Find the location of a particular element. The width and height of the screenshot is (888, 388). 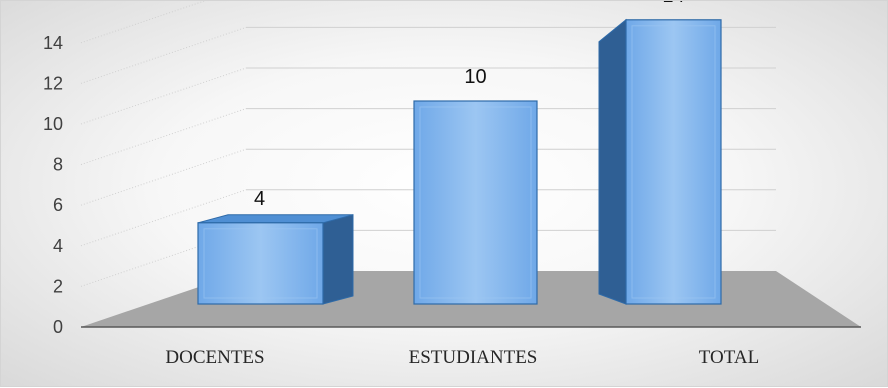

x-category-label: DOCENTES is located at coordinates (214, 357).